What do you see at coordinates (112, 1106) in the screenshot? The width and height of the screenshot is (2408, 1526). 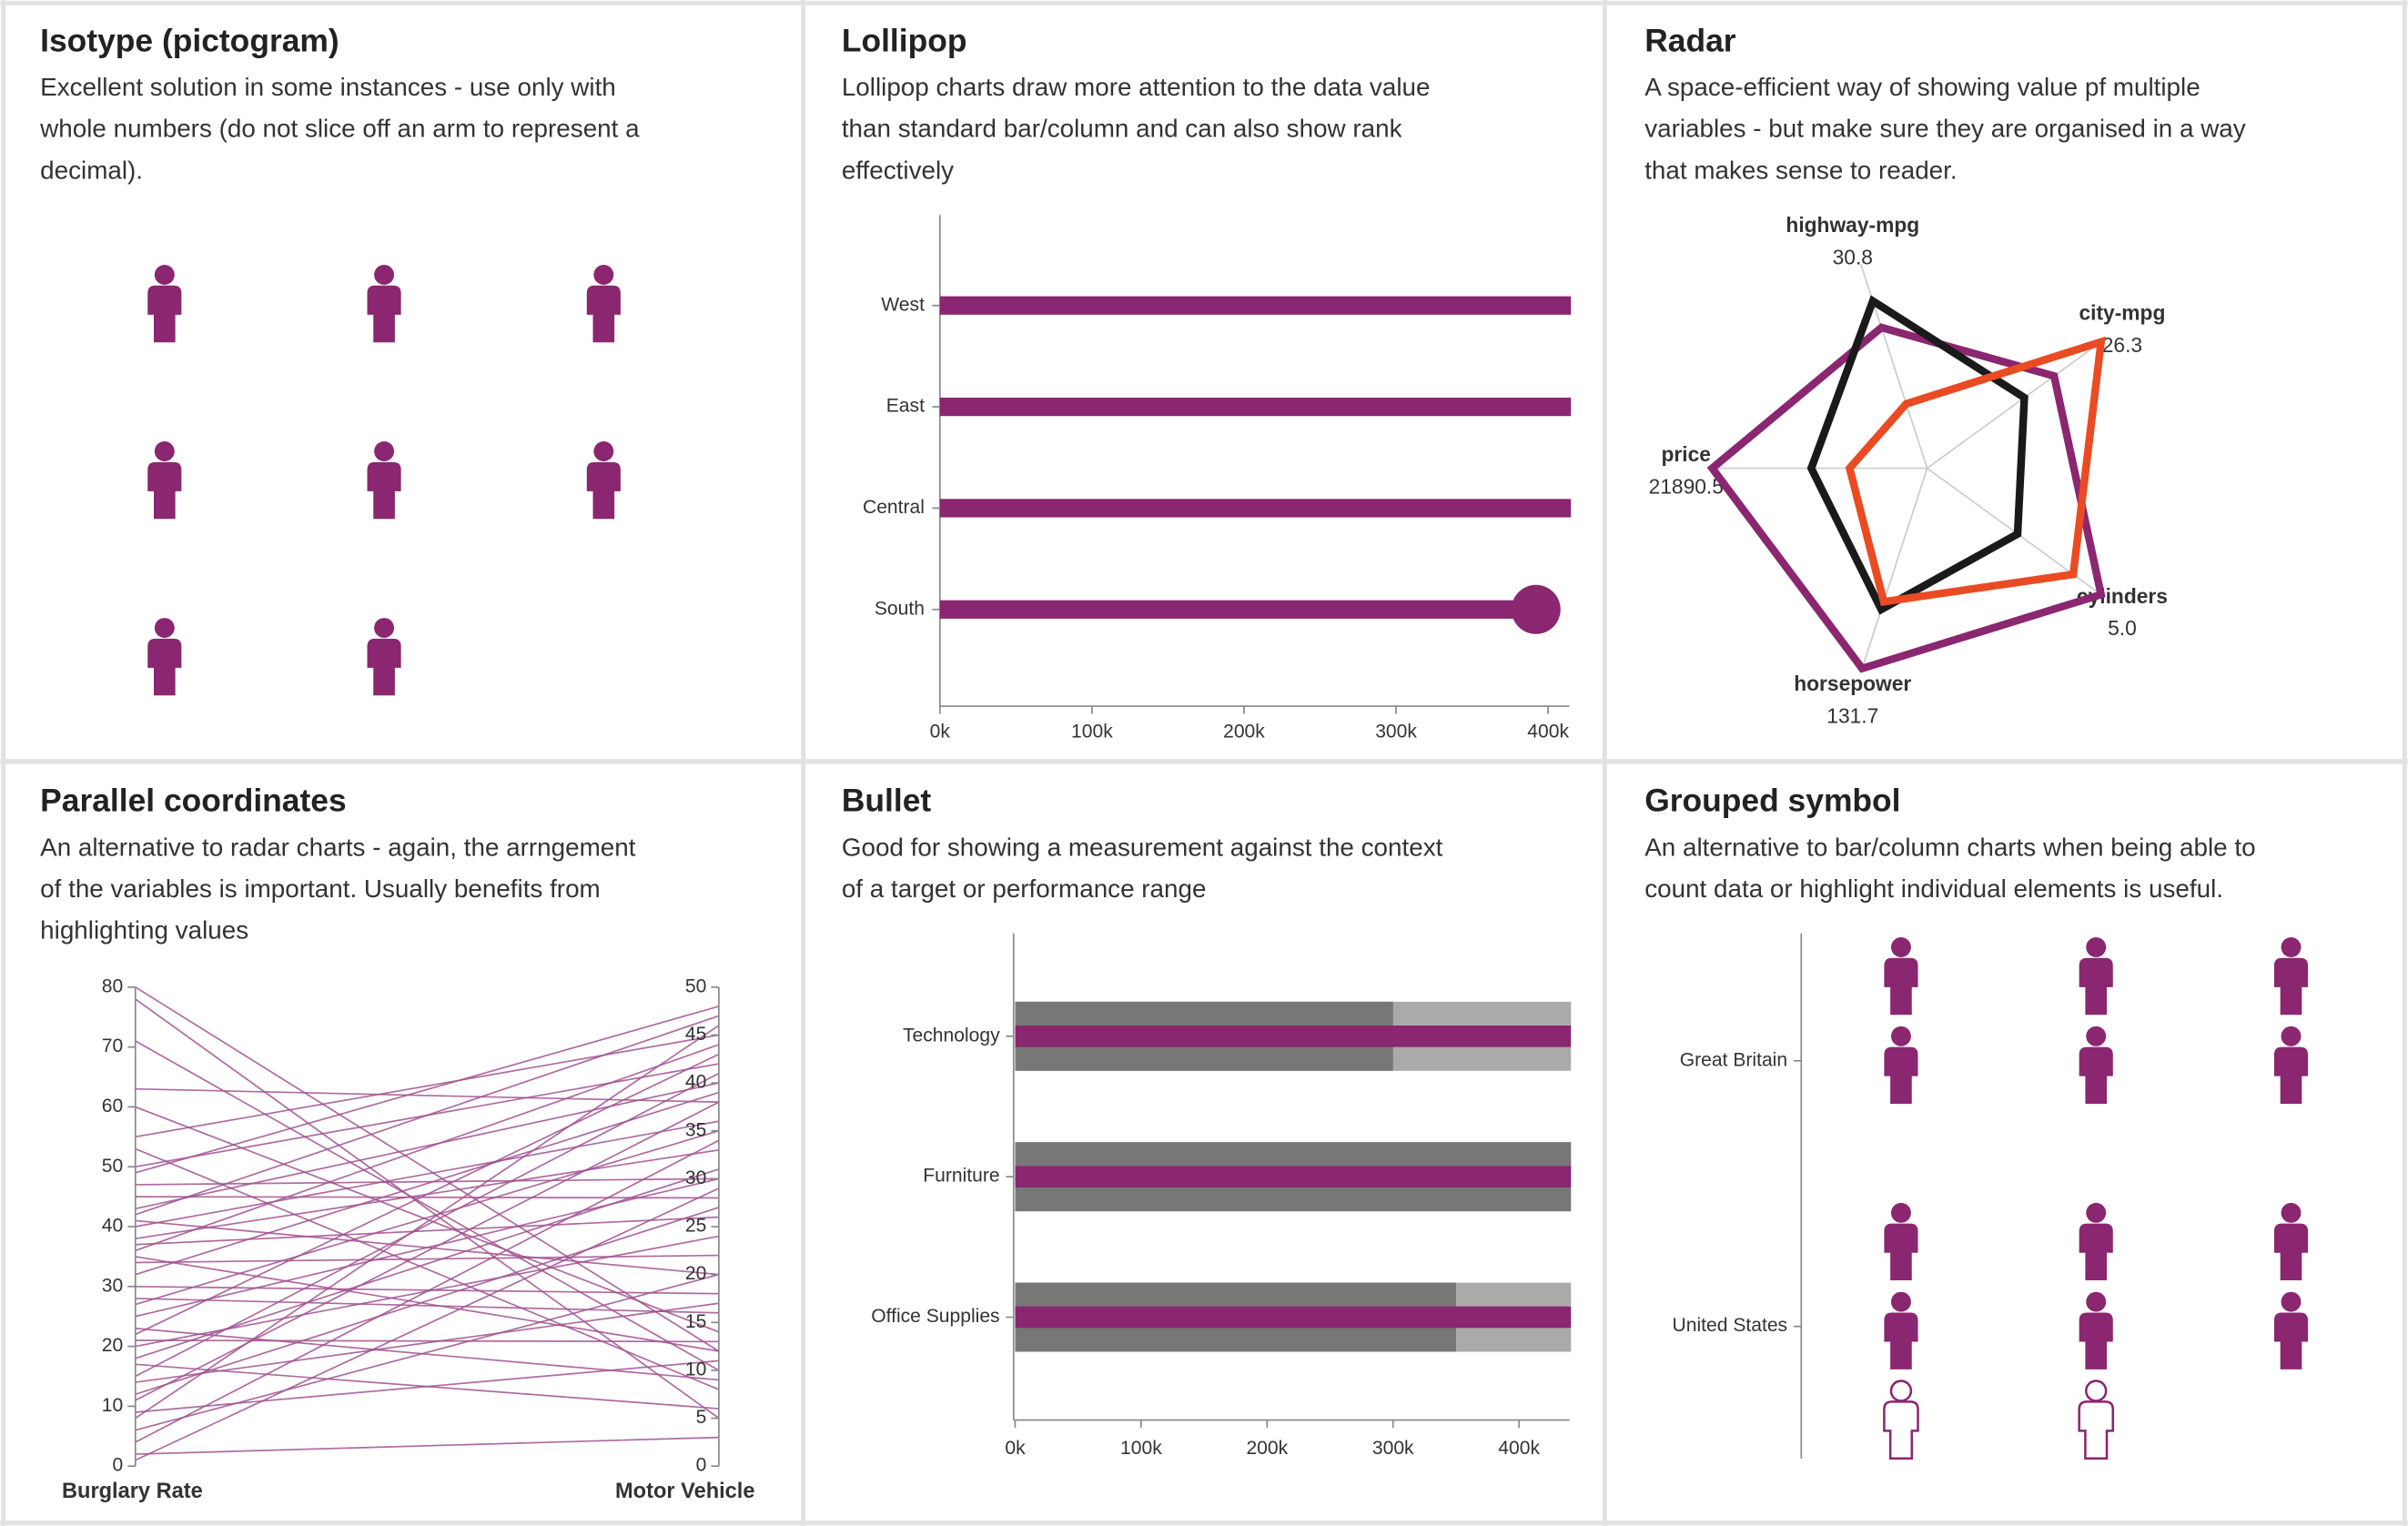 I see `y-tick-label: 60` at bounding box center [112, 1106].